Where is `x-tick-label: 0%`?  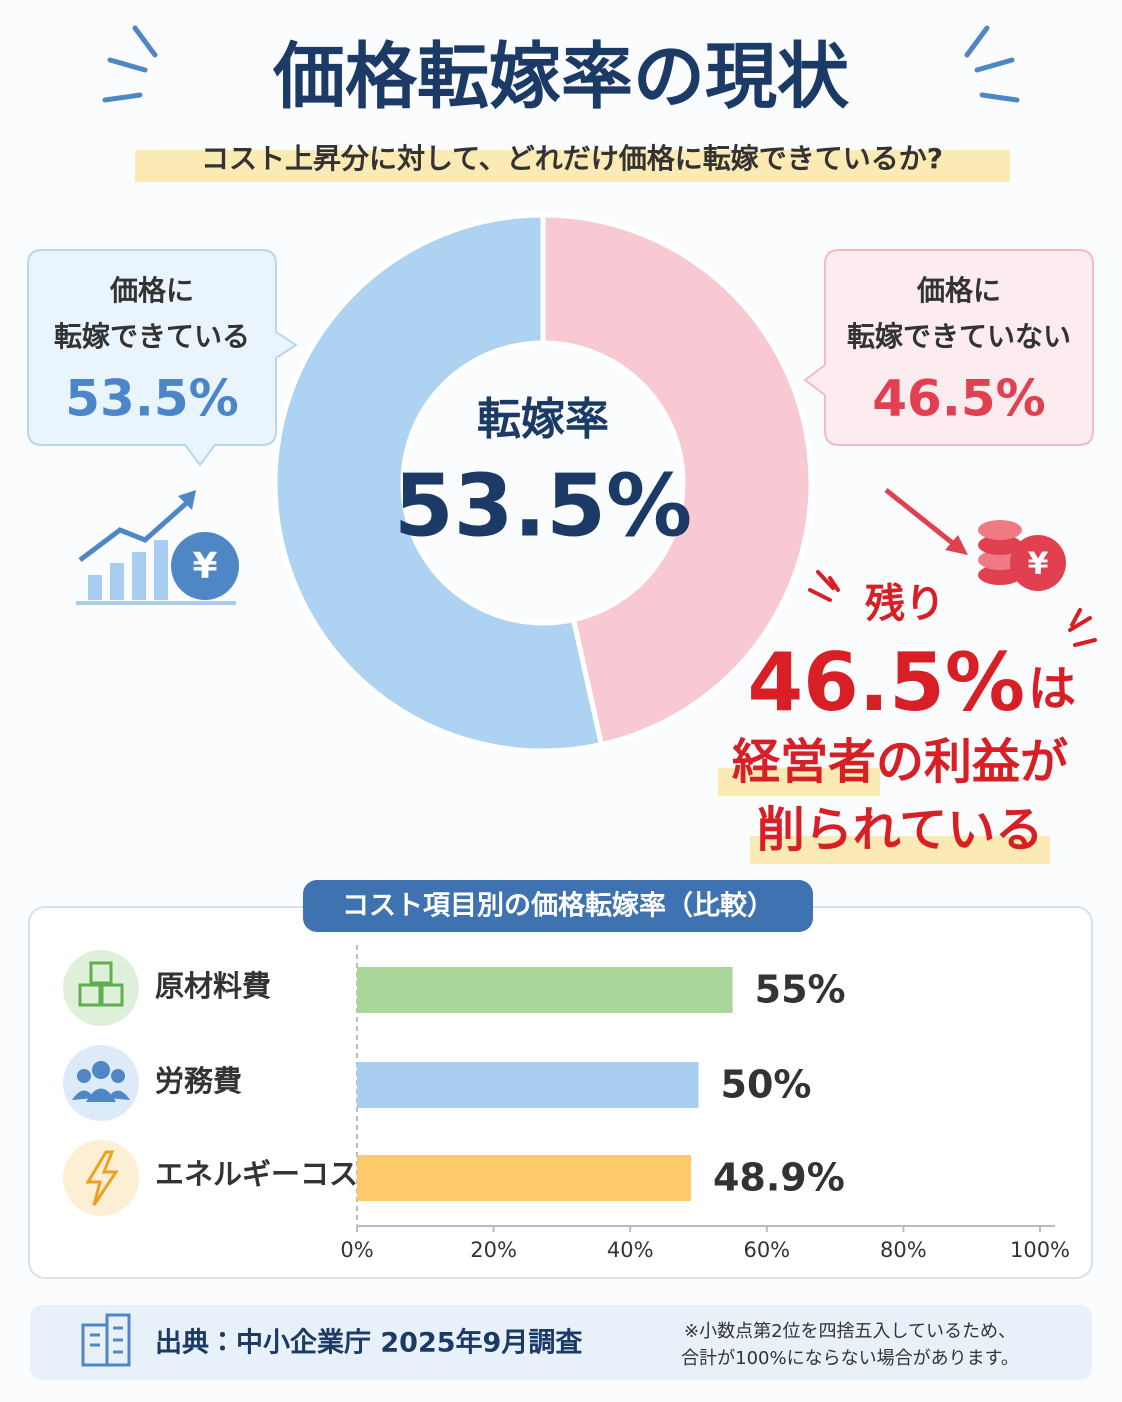 x-tick-label: 0% is located at coordinates (356, 1250).